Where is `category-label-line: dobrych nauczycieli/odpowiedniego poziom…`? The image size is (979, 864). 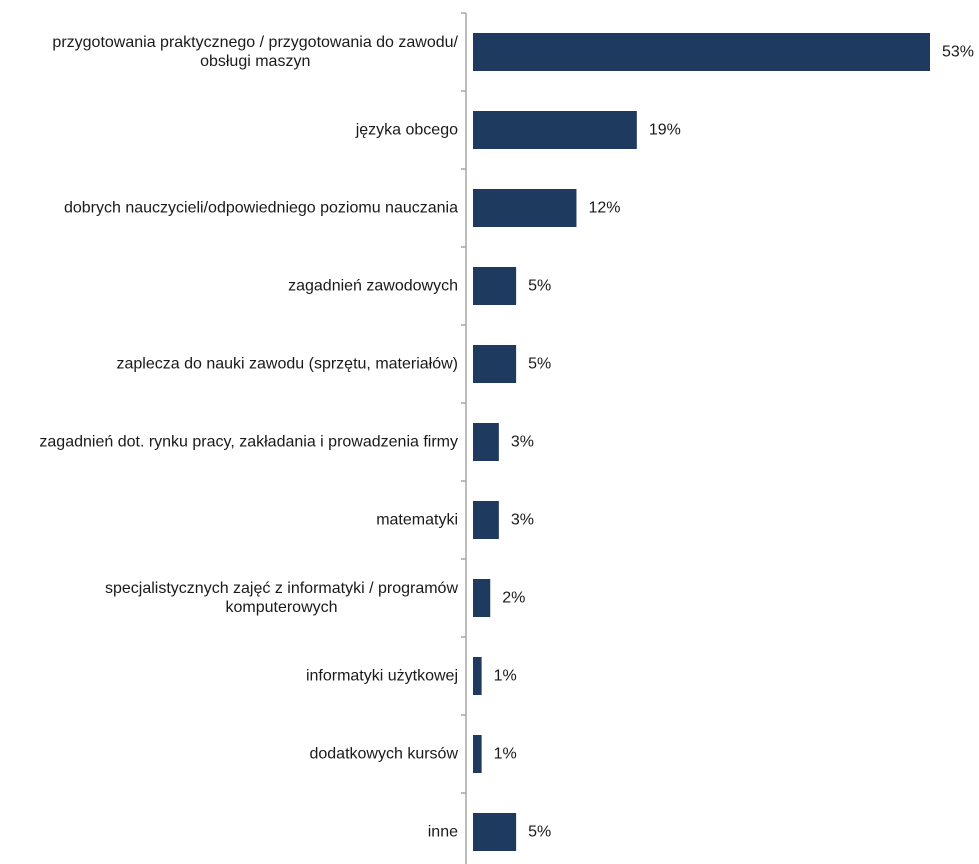
category-label-line: dobrych nauczycieli/odpowiedniego poziom… is located at coordinates (261, 208).